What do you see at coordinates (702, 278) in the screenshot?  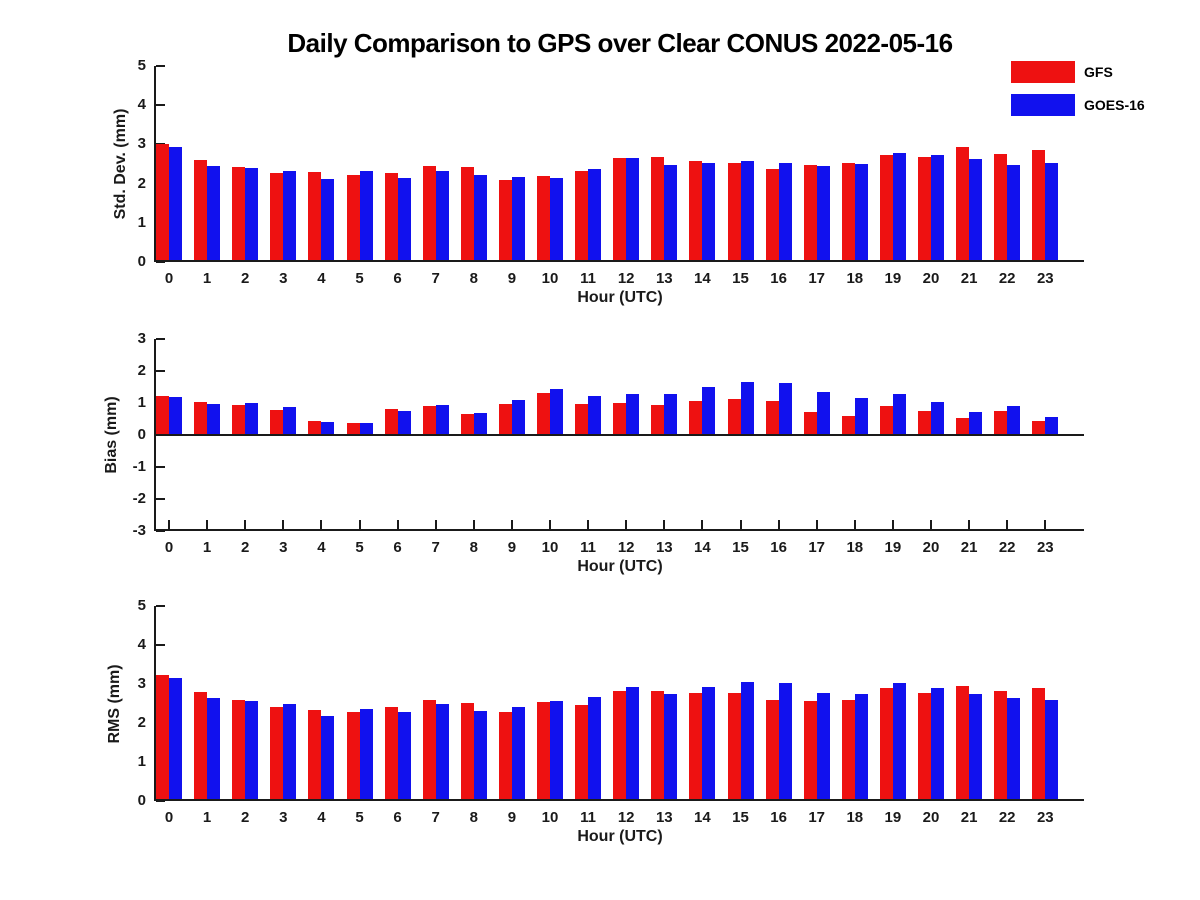 I see `x-tick-label: 14` at bounding box center [702, 278].